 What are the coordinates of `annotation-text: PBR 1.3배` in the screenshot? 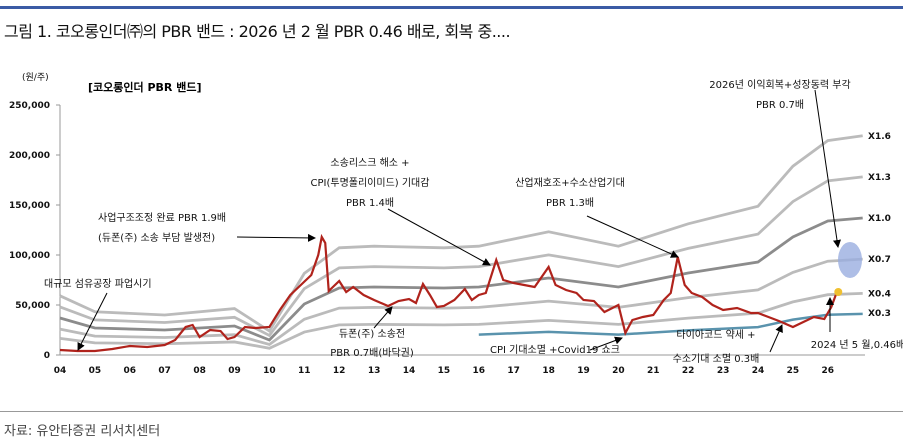 It's located at (570, 203).